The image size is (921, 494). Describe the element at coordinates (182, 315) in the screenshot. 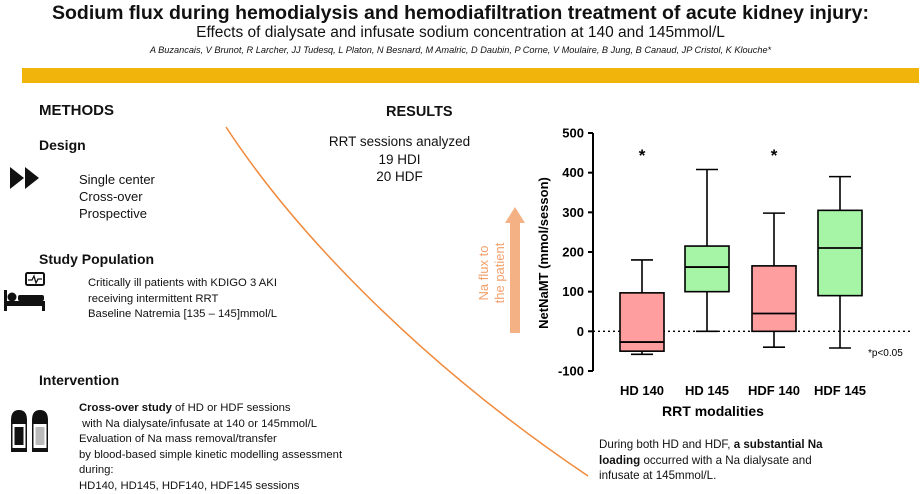

I see `population-item: Baseline Natremia [135 – 145]mmol/L` at that location.